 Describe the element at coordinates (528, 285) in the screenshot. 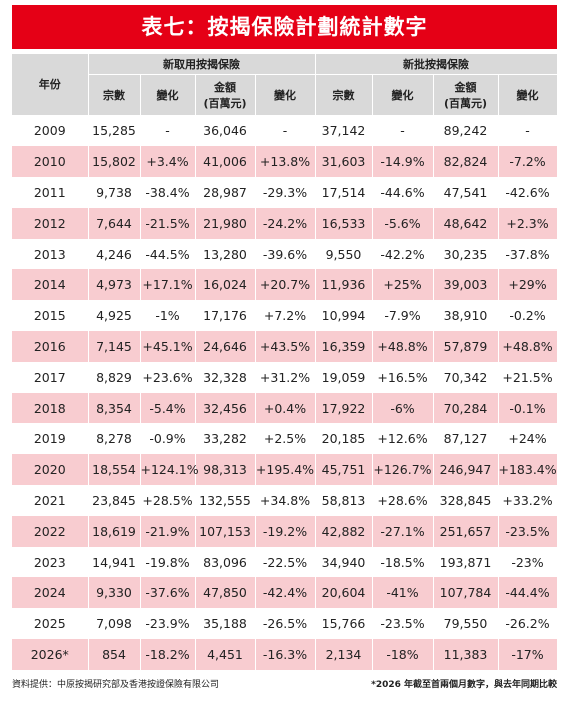

I see `cell: +29%` at that location.